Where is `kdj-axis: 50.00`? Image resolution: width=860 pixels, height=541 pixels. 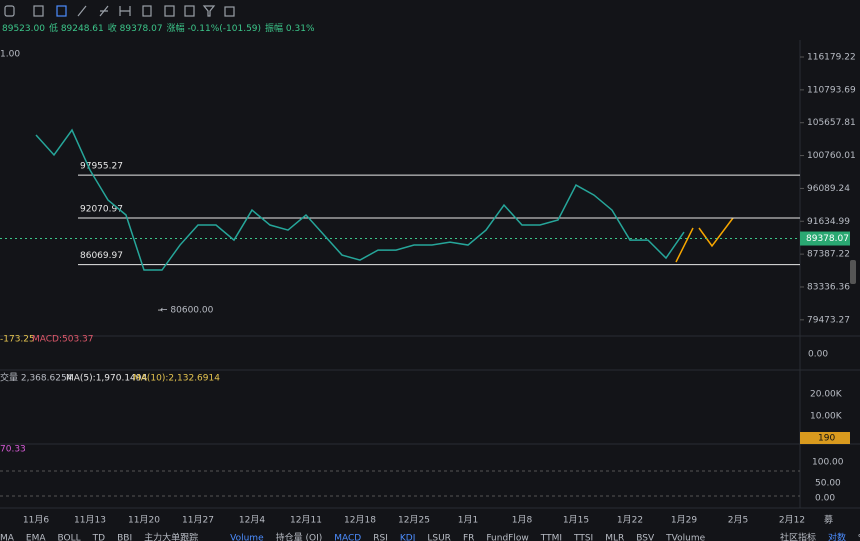
kdj-axis: 50.00 is located at coordinates (828, 484).